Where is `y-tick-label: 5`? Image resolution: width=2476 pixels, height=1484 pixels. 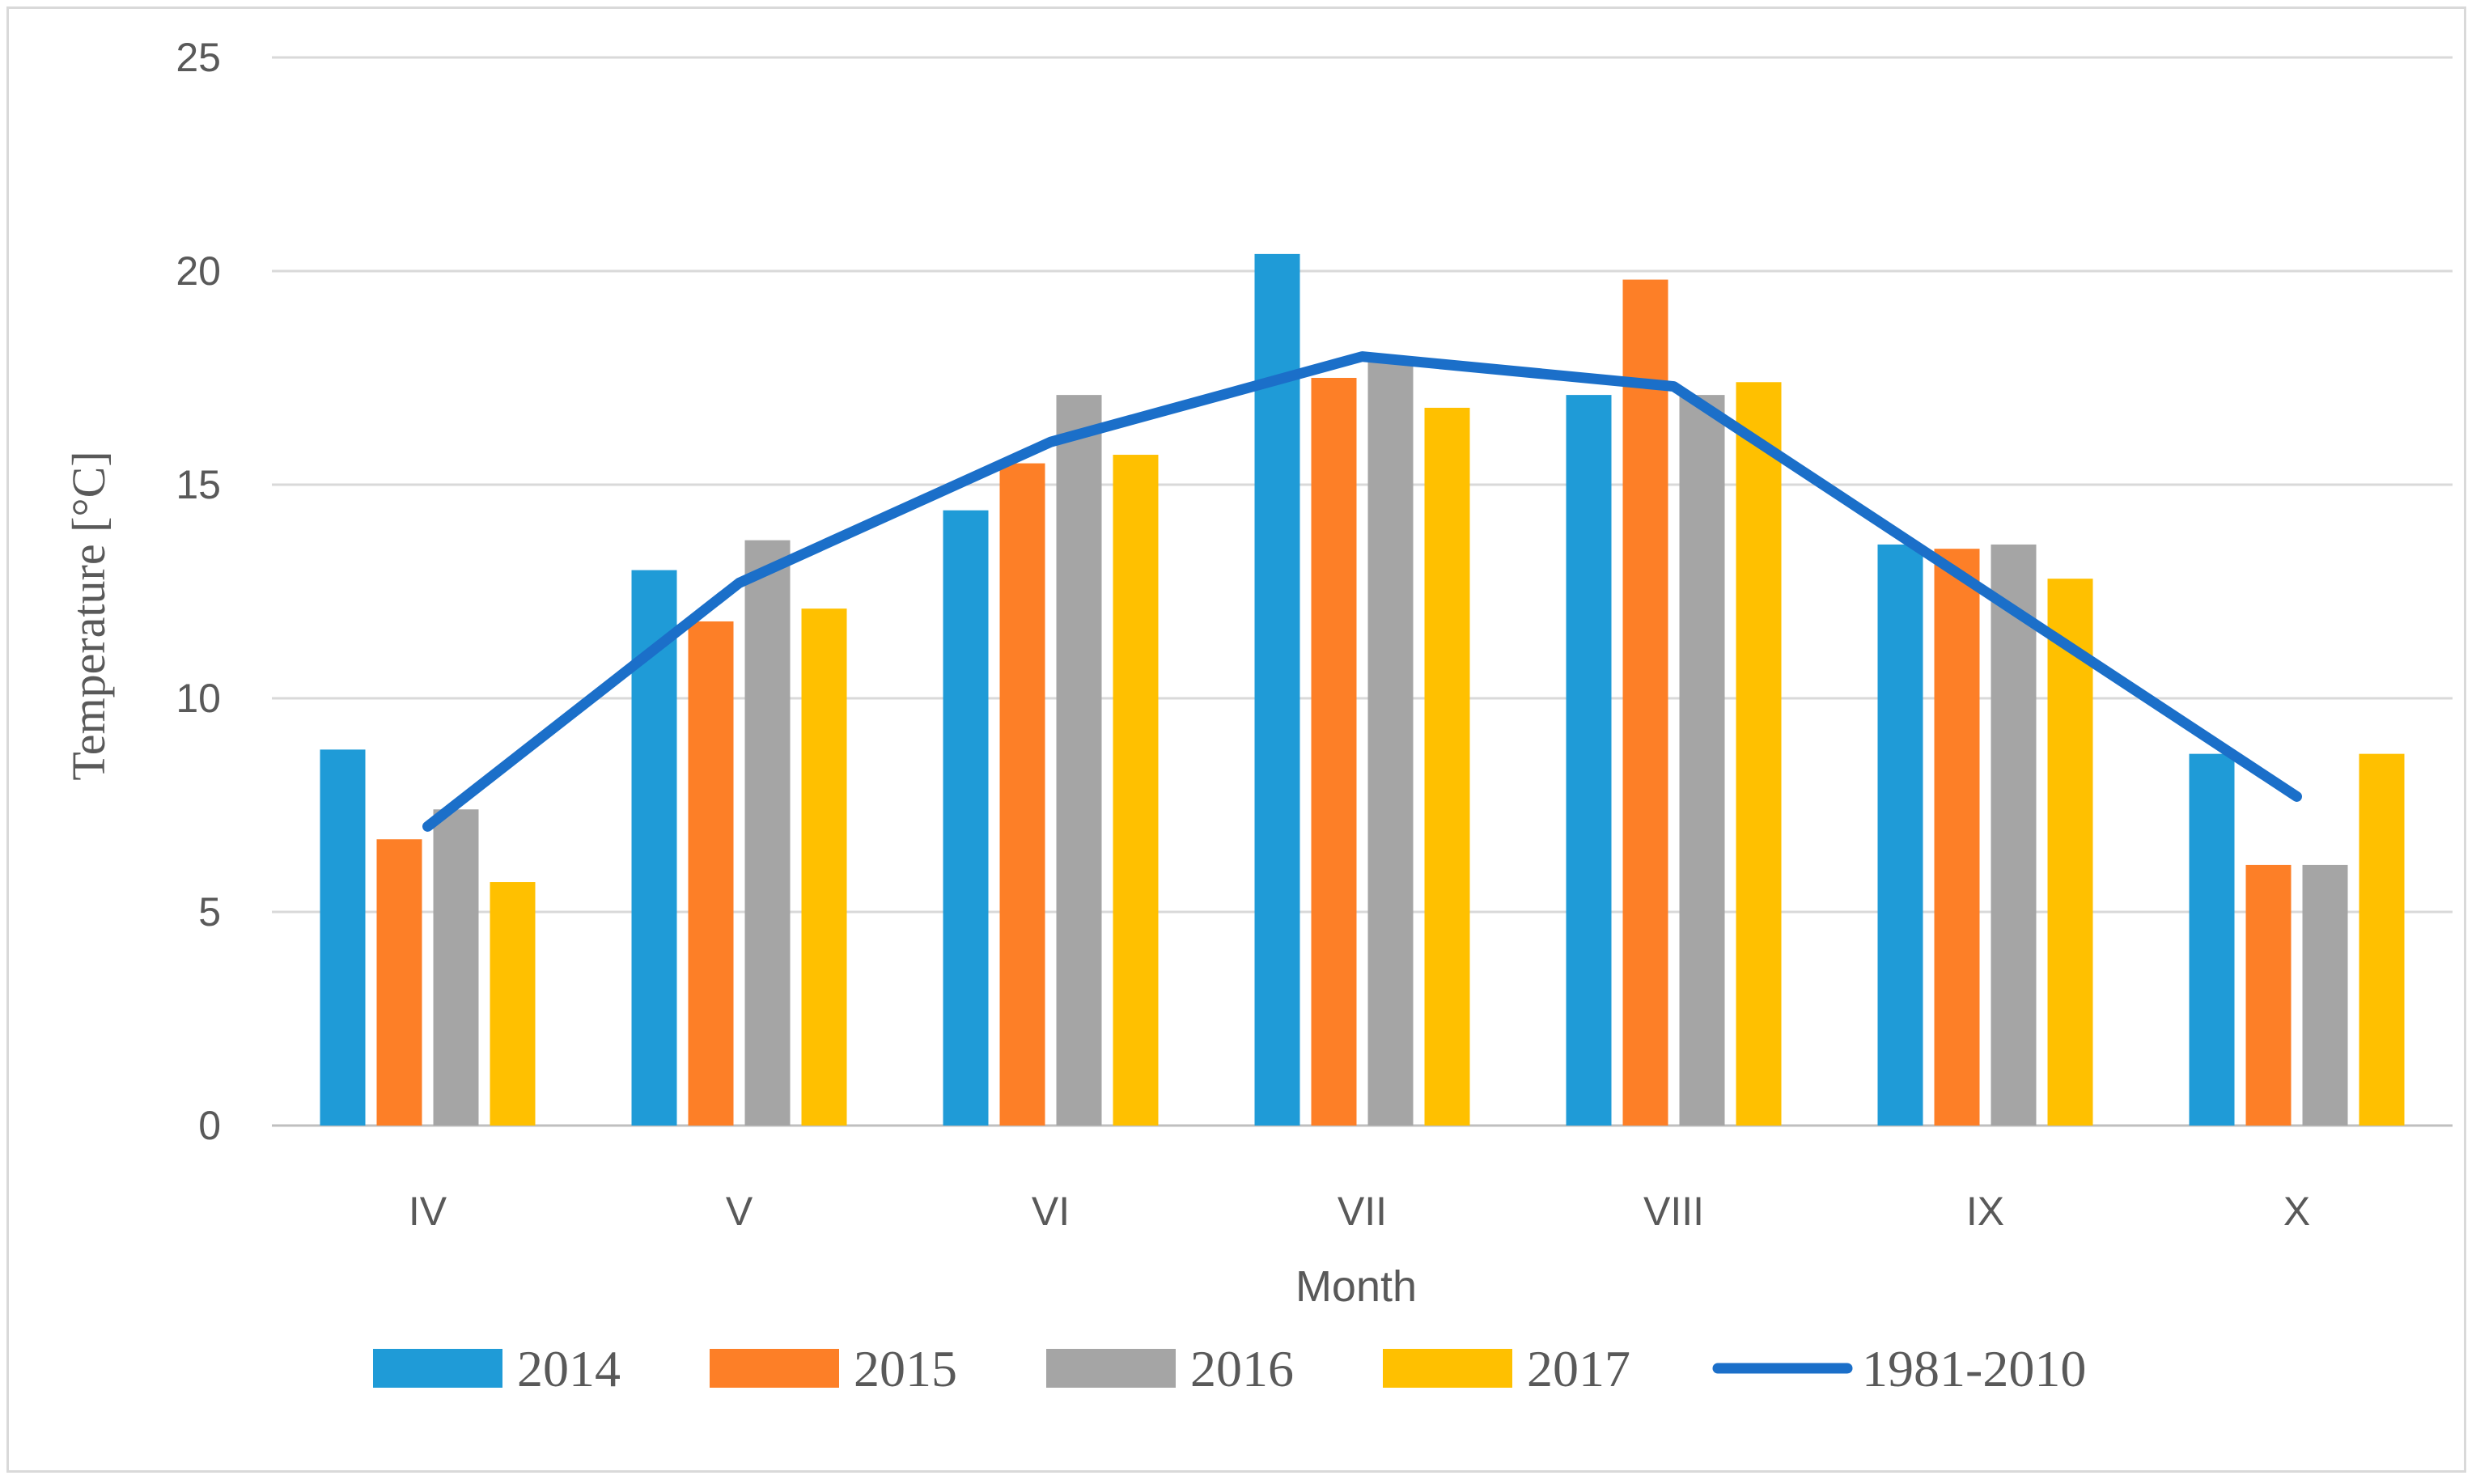
y-tick-label: 5 is located at coordinates (210, 912).